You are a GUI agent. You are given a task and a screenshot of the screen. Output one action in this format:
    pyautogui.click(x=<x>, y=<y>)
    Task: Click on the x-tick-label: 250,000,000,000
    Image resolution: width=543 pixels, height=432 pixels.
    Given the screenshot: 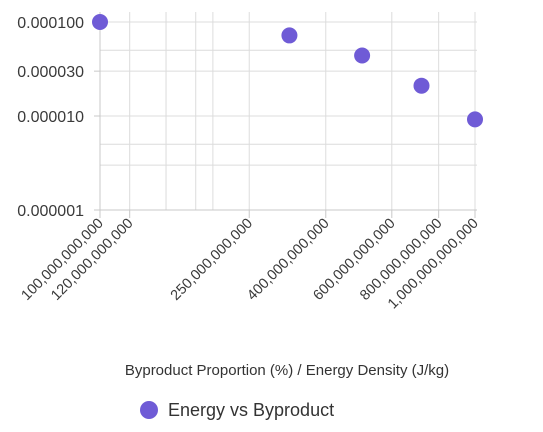 What is the action you would take?
    pyautogui.click(x=212, y=260)
    